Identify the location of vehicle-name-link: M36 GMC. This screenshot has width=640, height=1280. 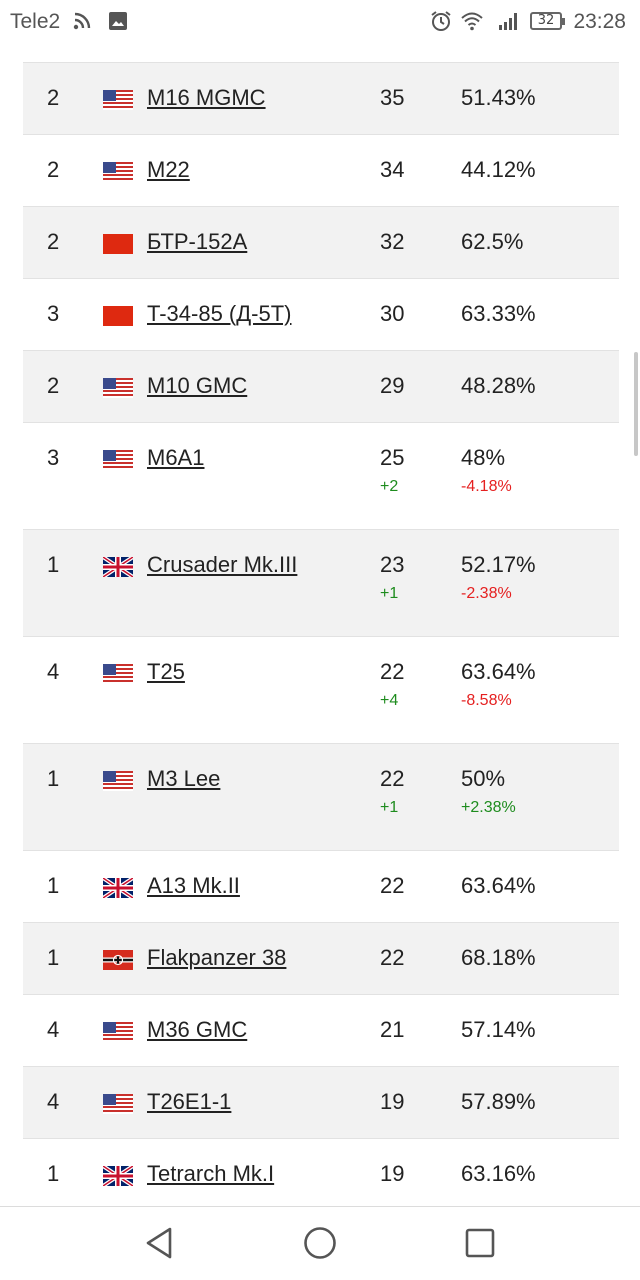
(197, 1029).